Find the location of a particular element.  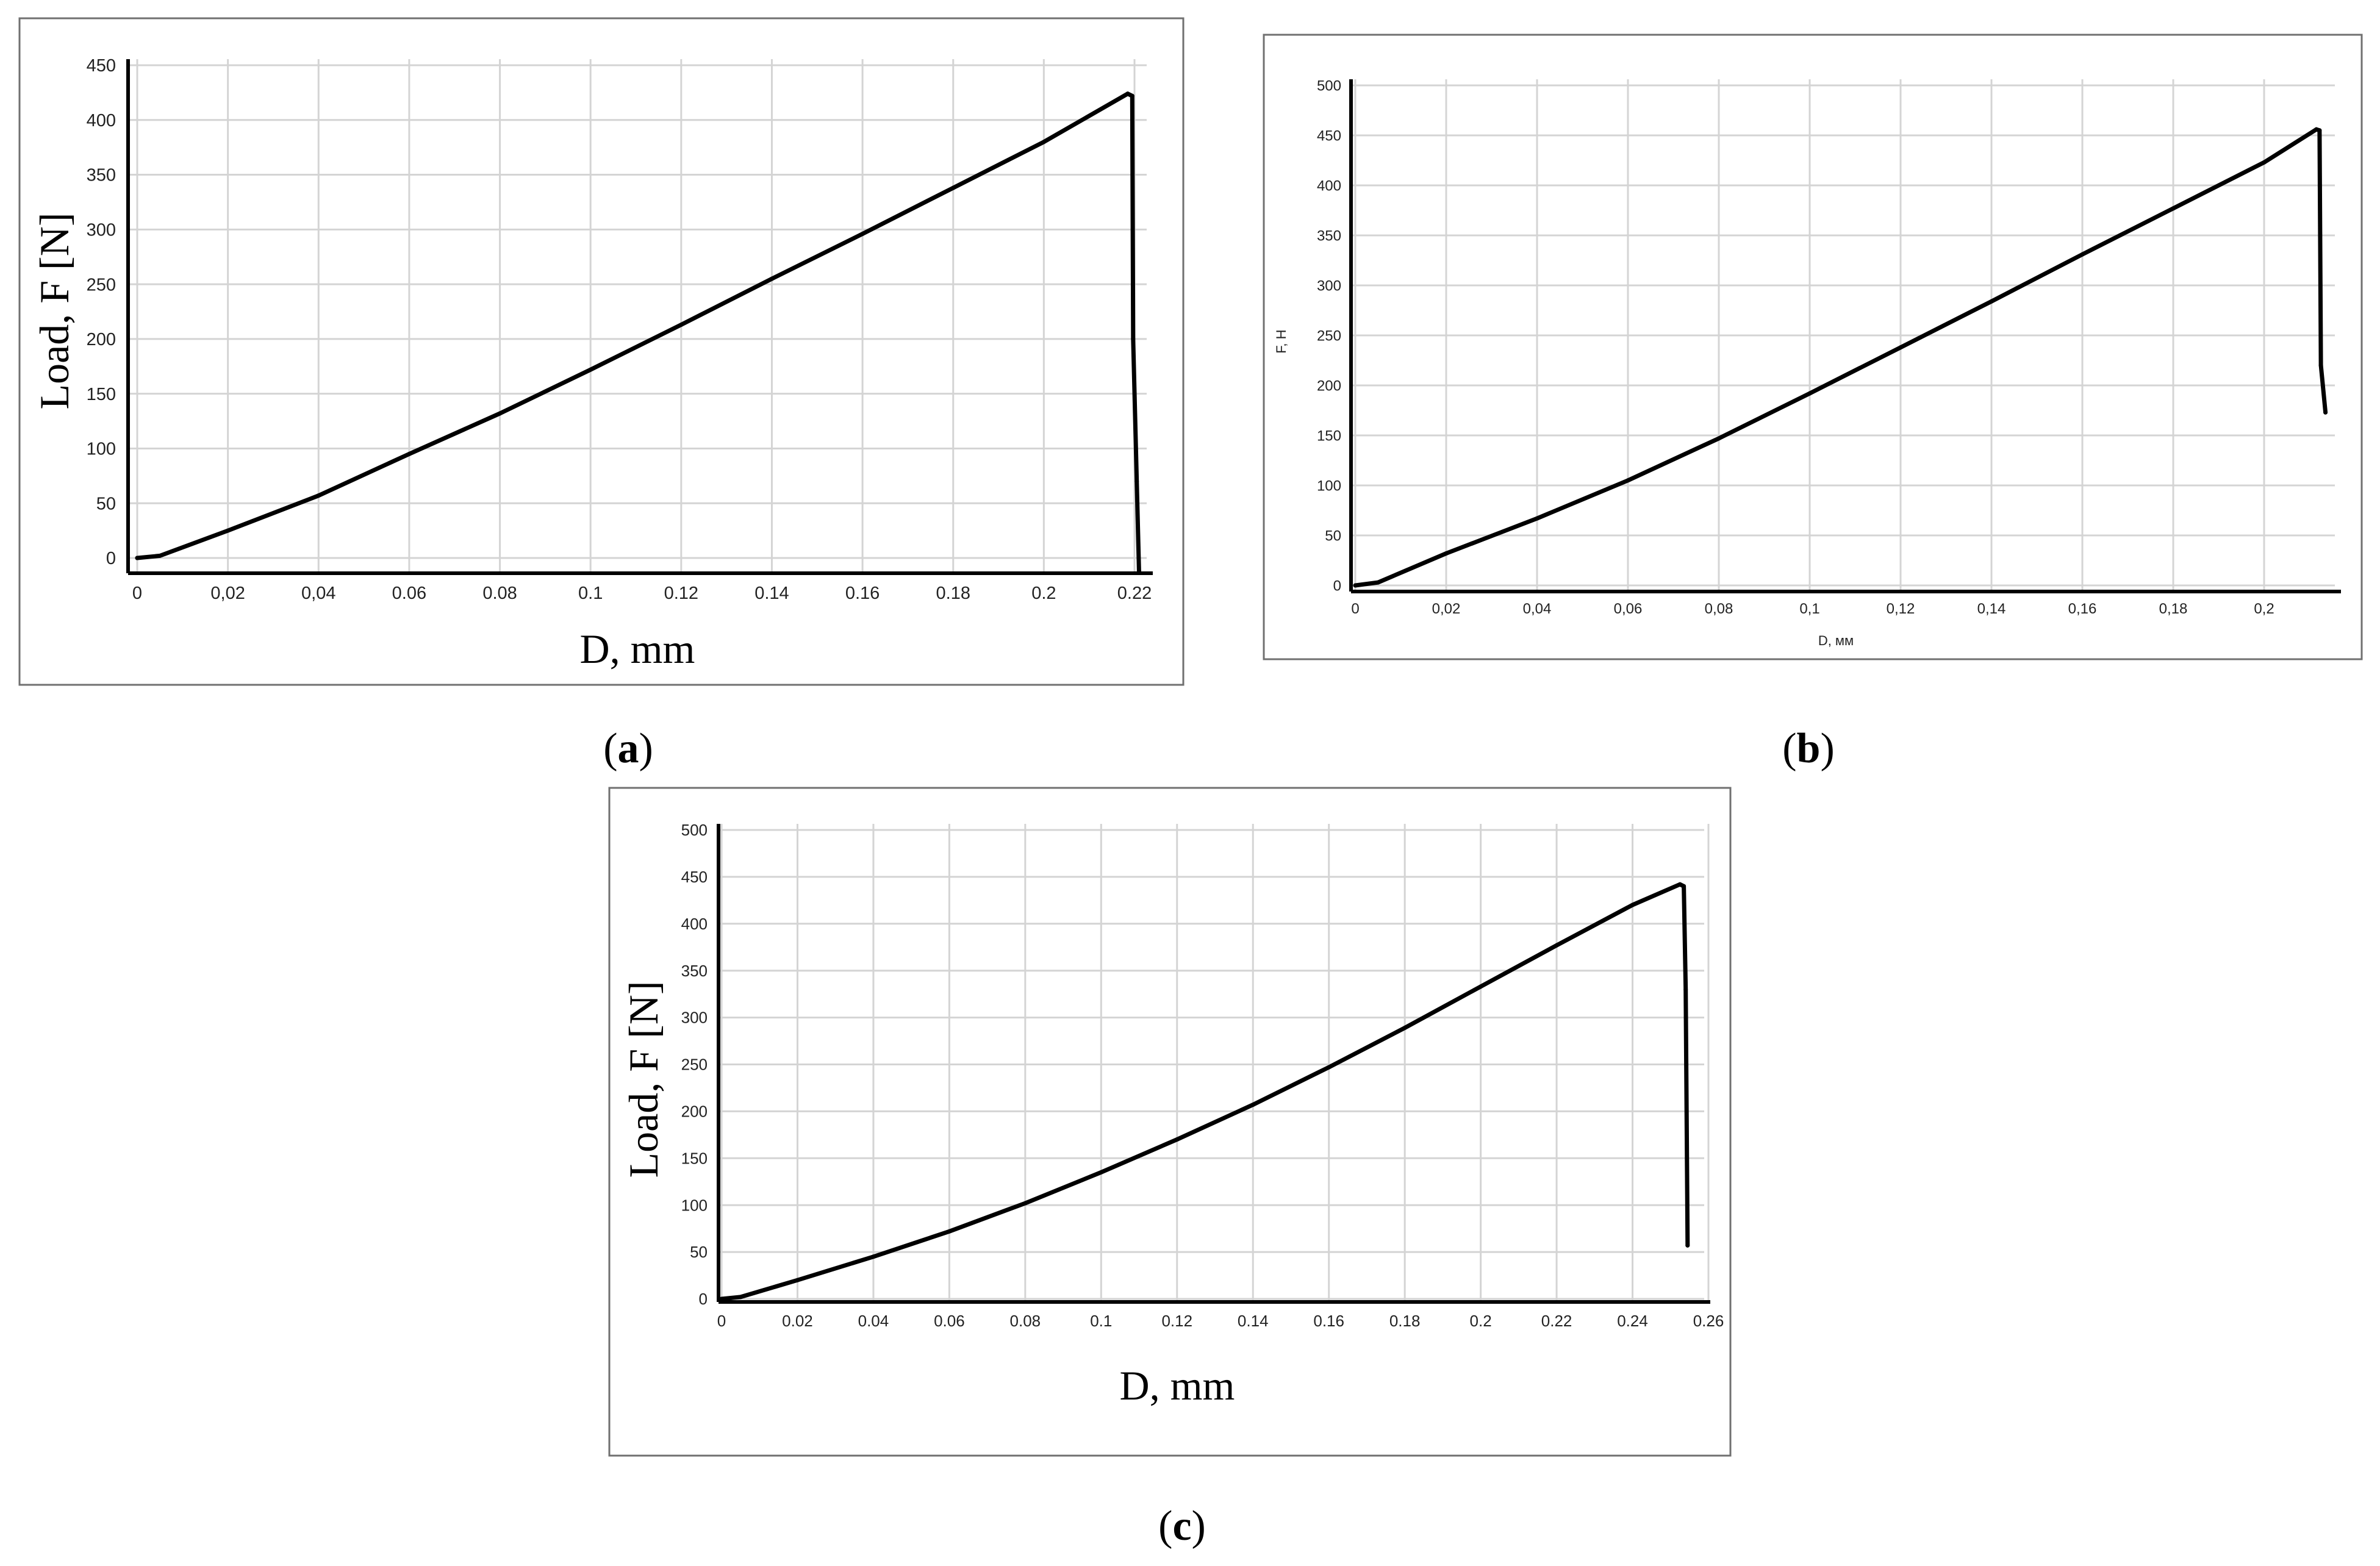

x-tick-label: 0,1 is located at coordinates (1809, 609).